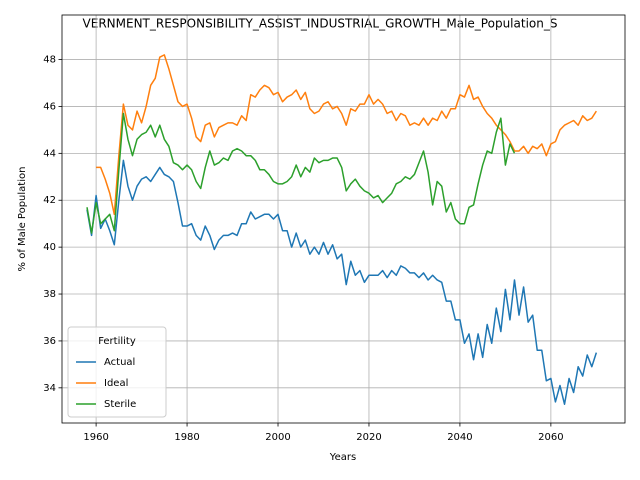 The width and height of the screenshot is (640, 480). Describe the element at coordinates (277, 437) in the screenshot. I see `x-tick-label: 2000` at that location.